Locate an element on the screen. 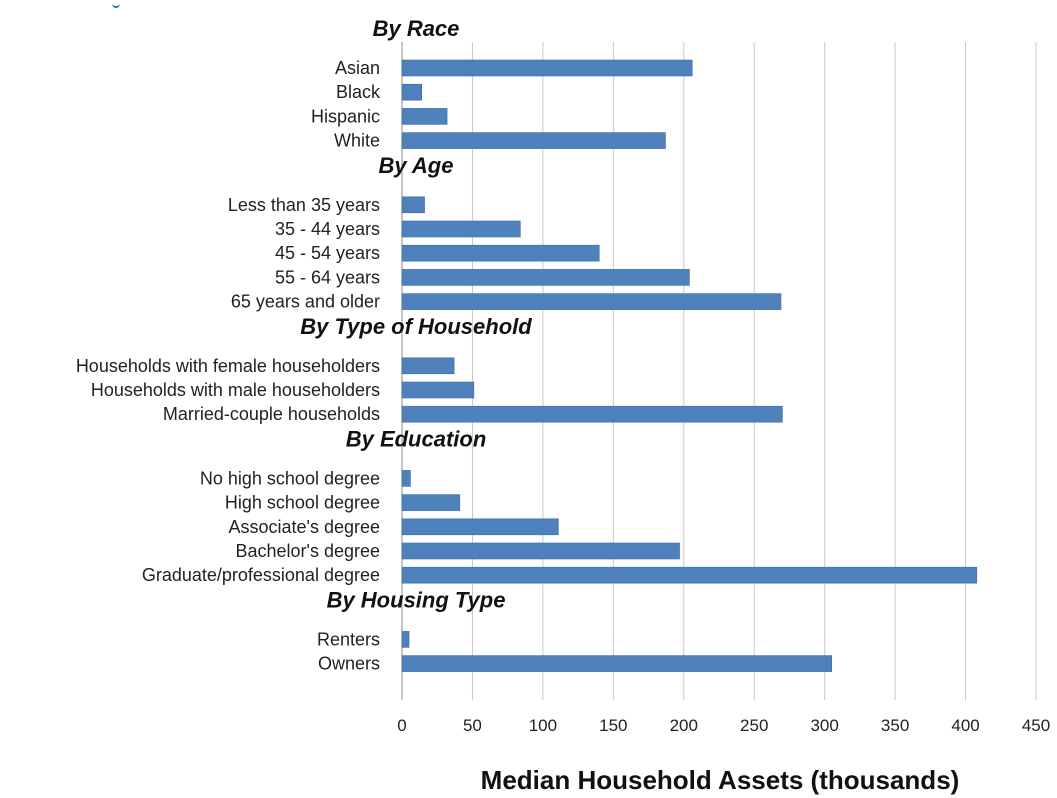  group-title: By Age is located at coordinates (416, 165).